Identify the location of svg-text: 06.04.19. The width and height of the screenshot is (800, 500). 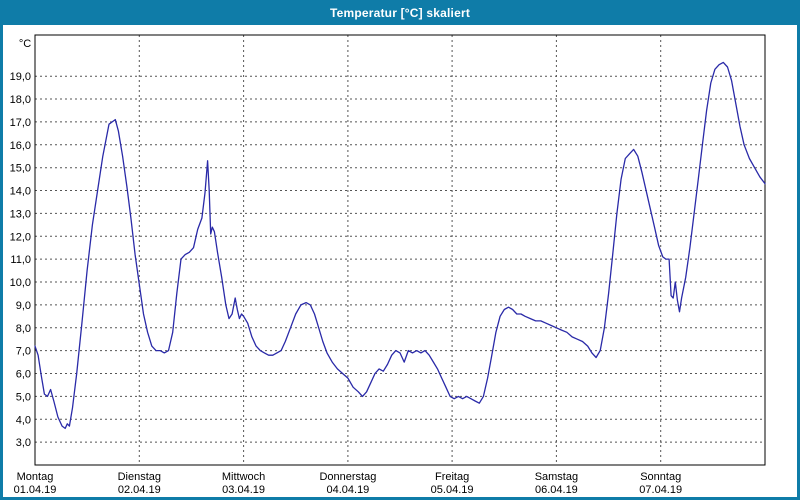
(556, 490).